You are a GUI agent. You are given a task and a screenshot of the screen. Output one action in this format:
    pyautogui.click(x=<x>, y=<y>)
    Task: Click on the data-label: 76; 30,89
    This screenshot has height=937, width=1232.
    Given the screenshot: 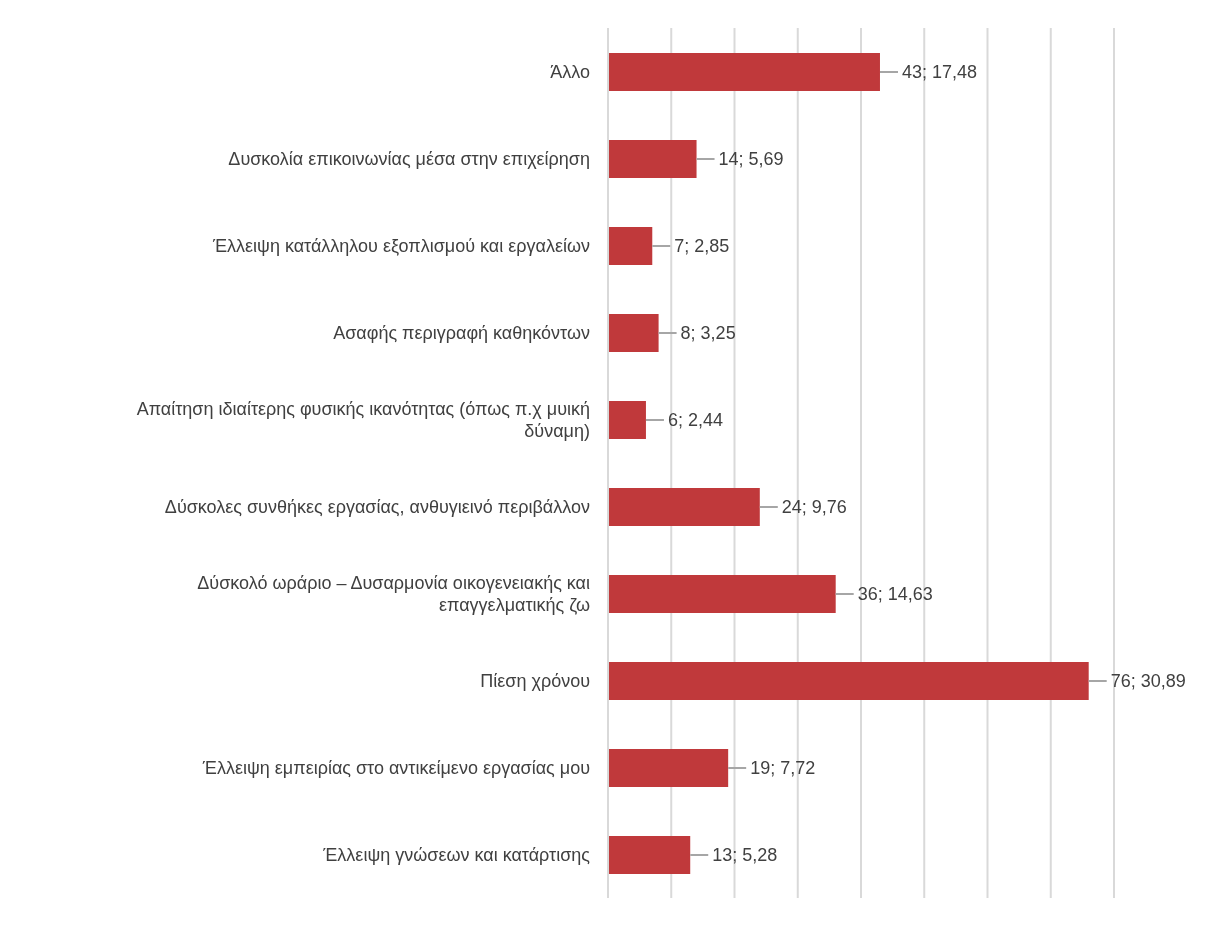 What is the action you would take?
    pyautogui.click(x=1148, y=681)
    